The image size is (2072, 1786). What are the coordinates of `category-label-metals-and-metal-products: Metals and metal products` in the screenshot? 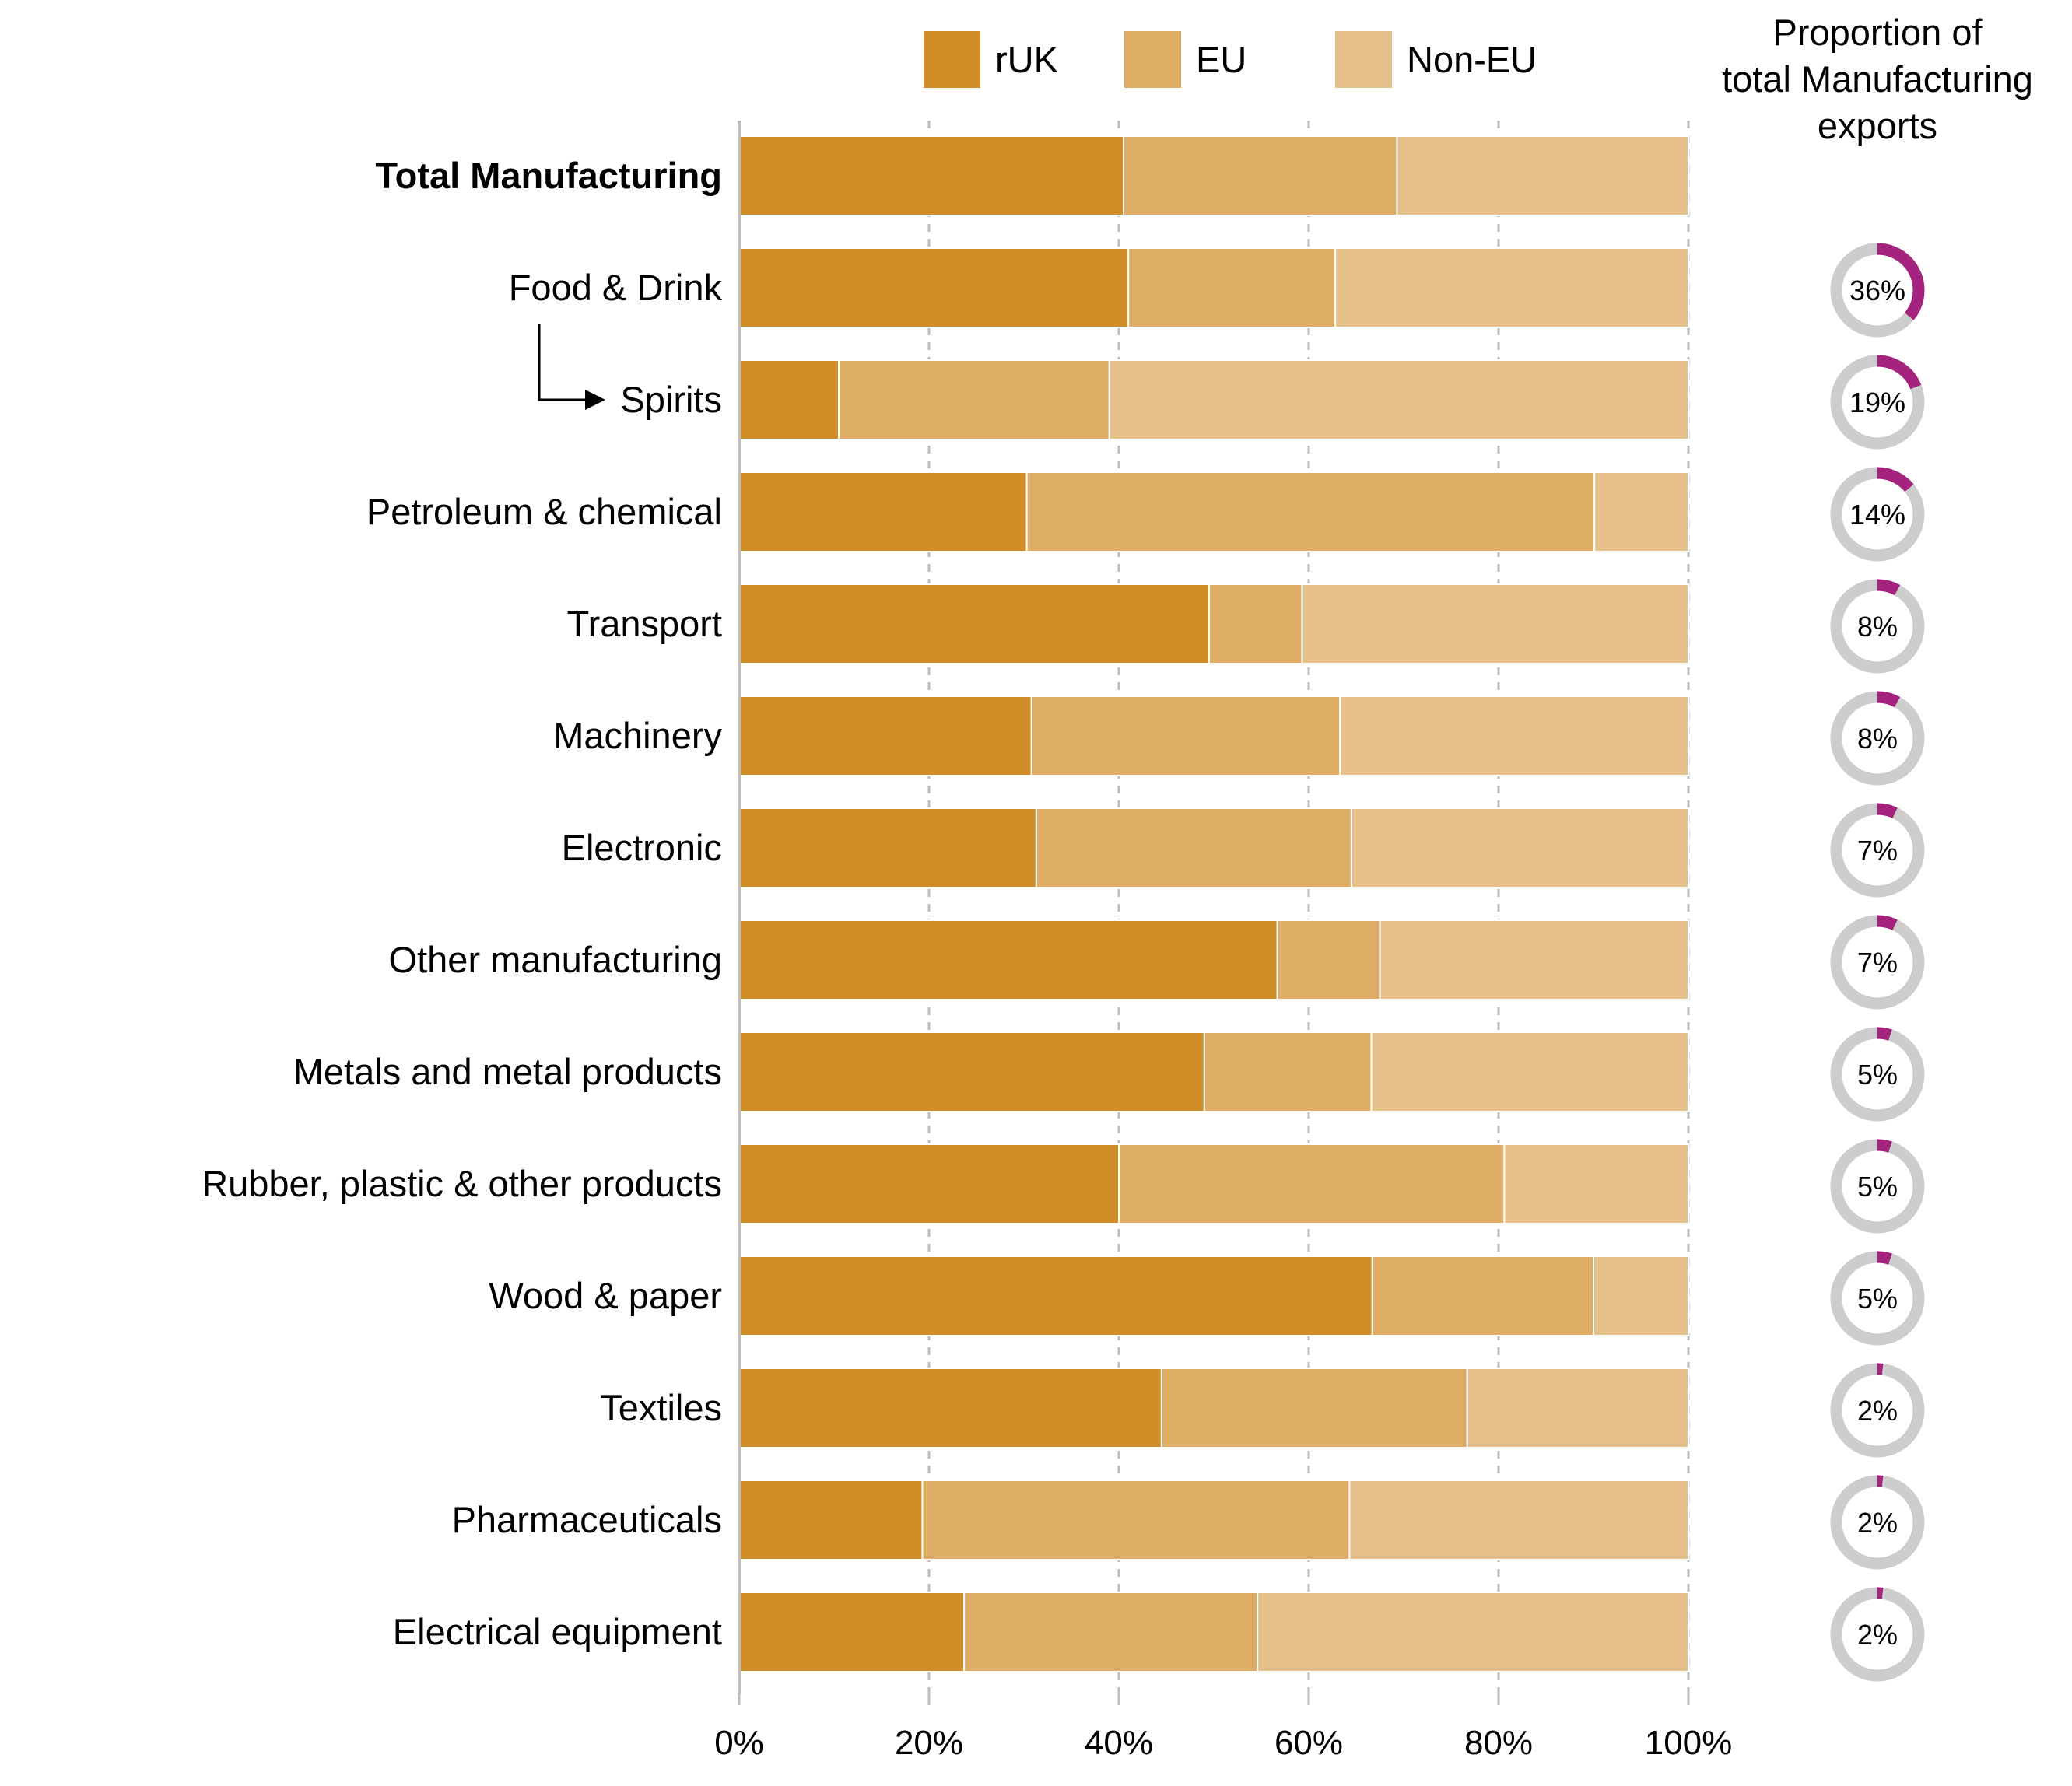 It's located at (507, 1071).